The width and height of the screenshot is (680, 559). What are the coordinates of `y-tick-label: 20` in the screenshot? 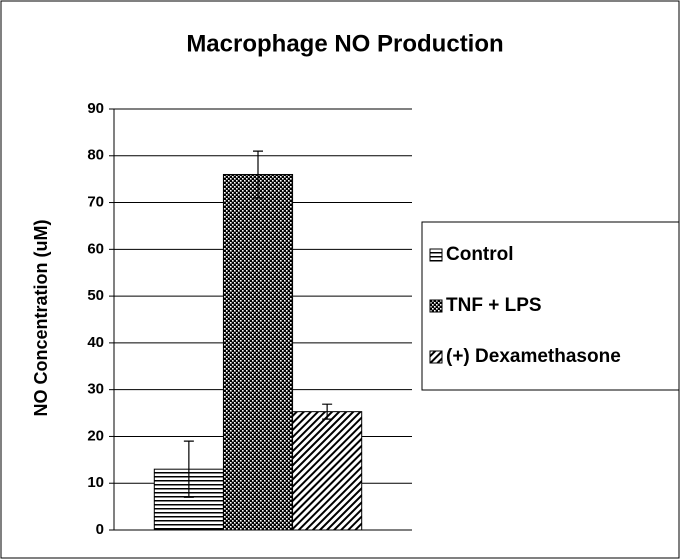 It's located at (95, 435).